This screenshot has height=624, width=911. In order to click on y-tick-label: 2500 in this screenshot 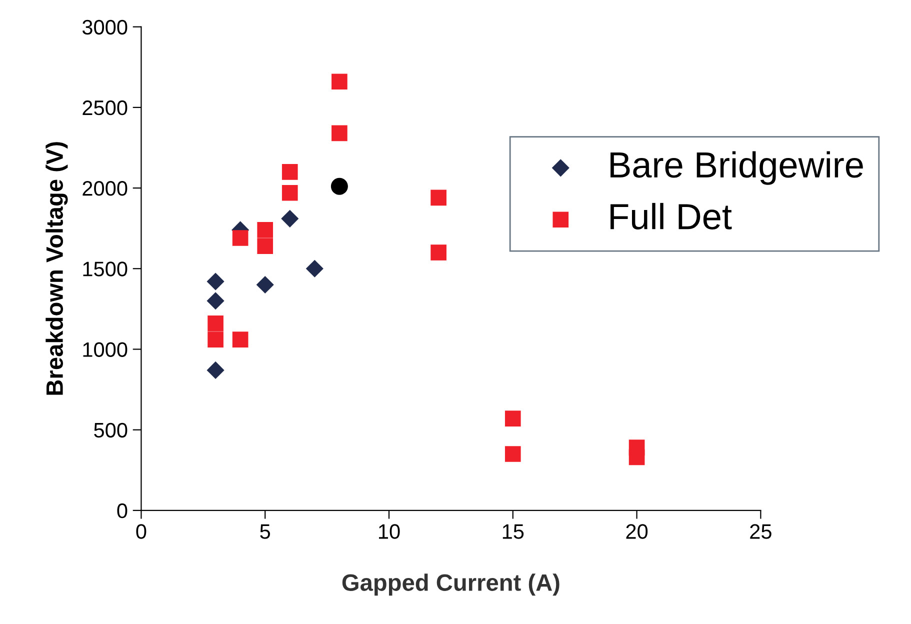, I will do `click(105, 108)`.